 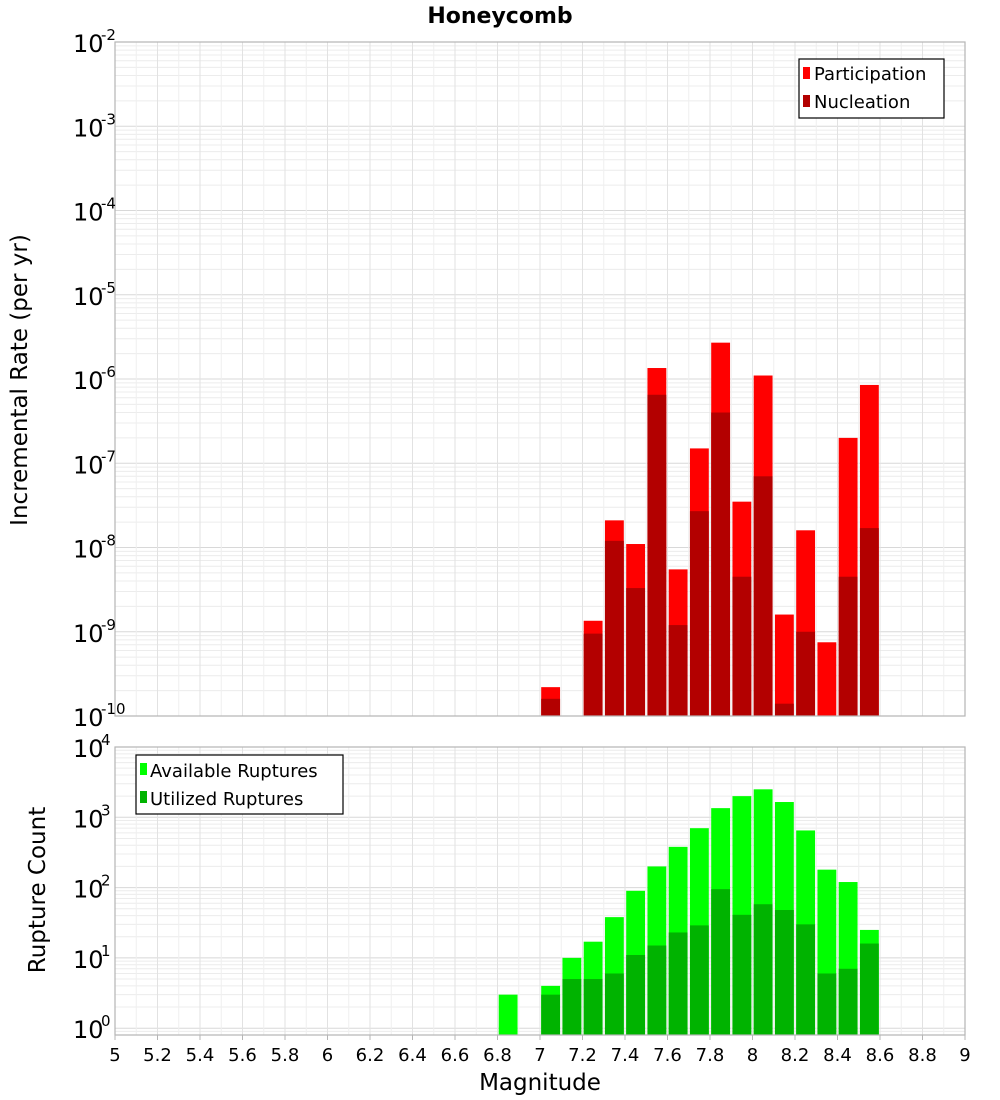 I want to click on top-y-tick-exponent: -5, so click(x=108, y=288).